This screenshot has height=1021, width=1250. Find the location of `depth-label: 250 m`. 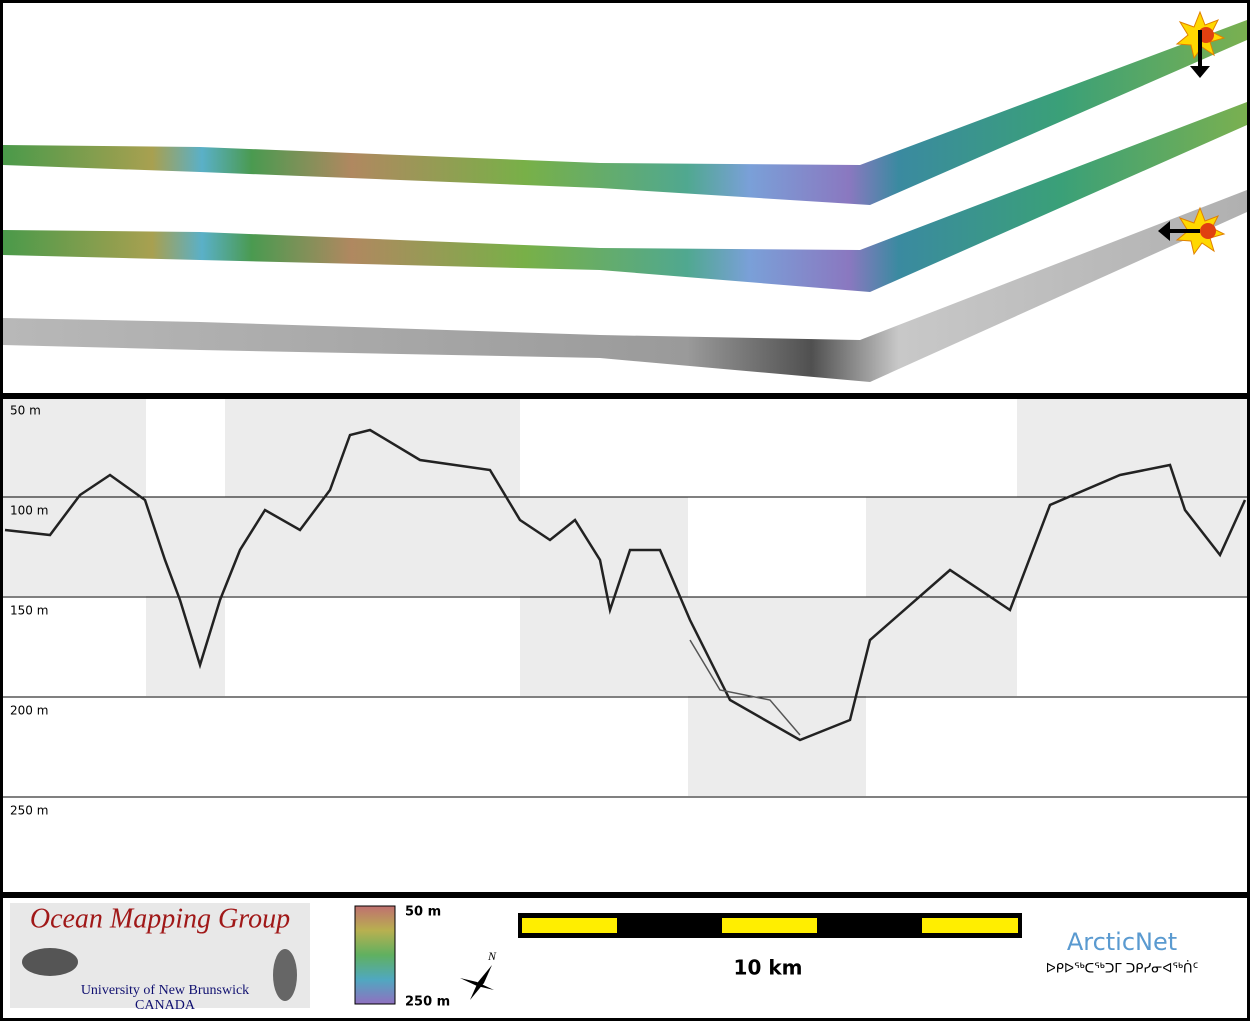

depth-label: 250 m is located at coordinates (29, 811).